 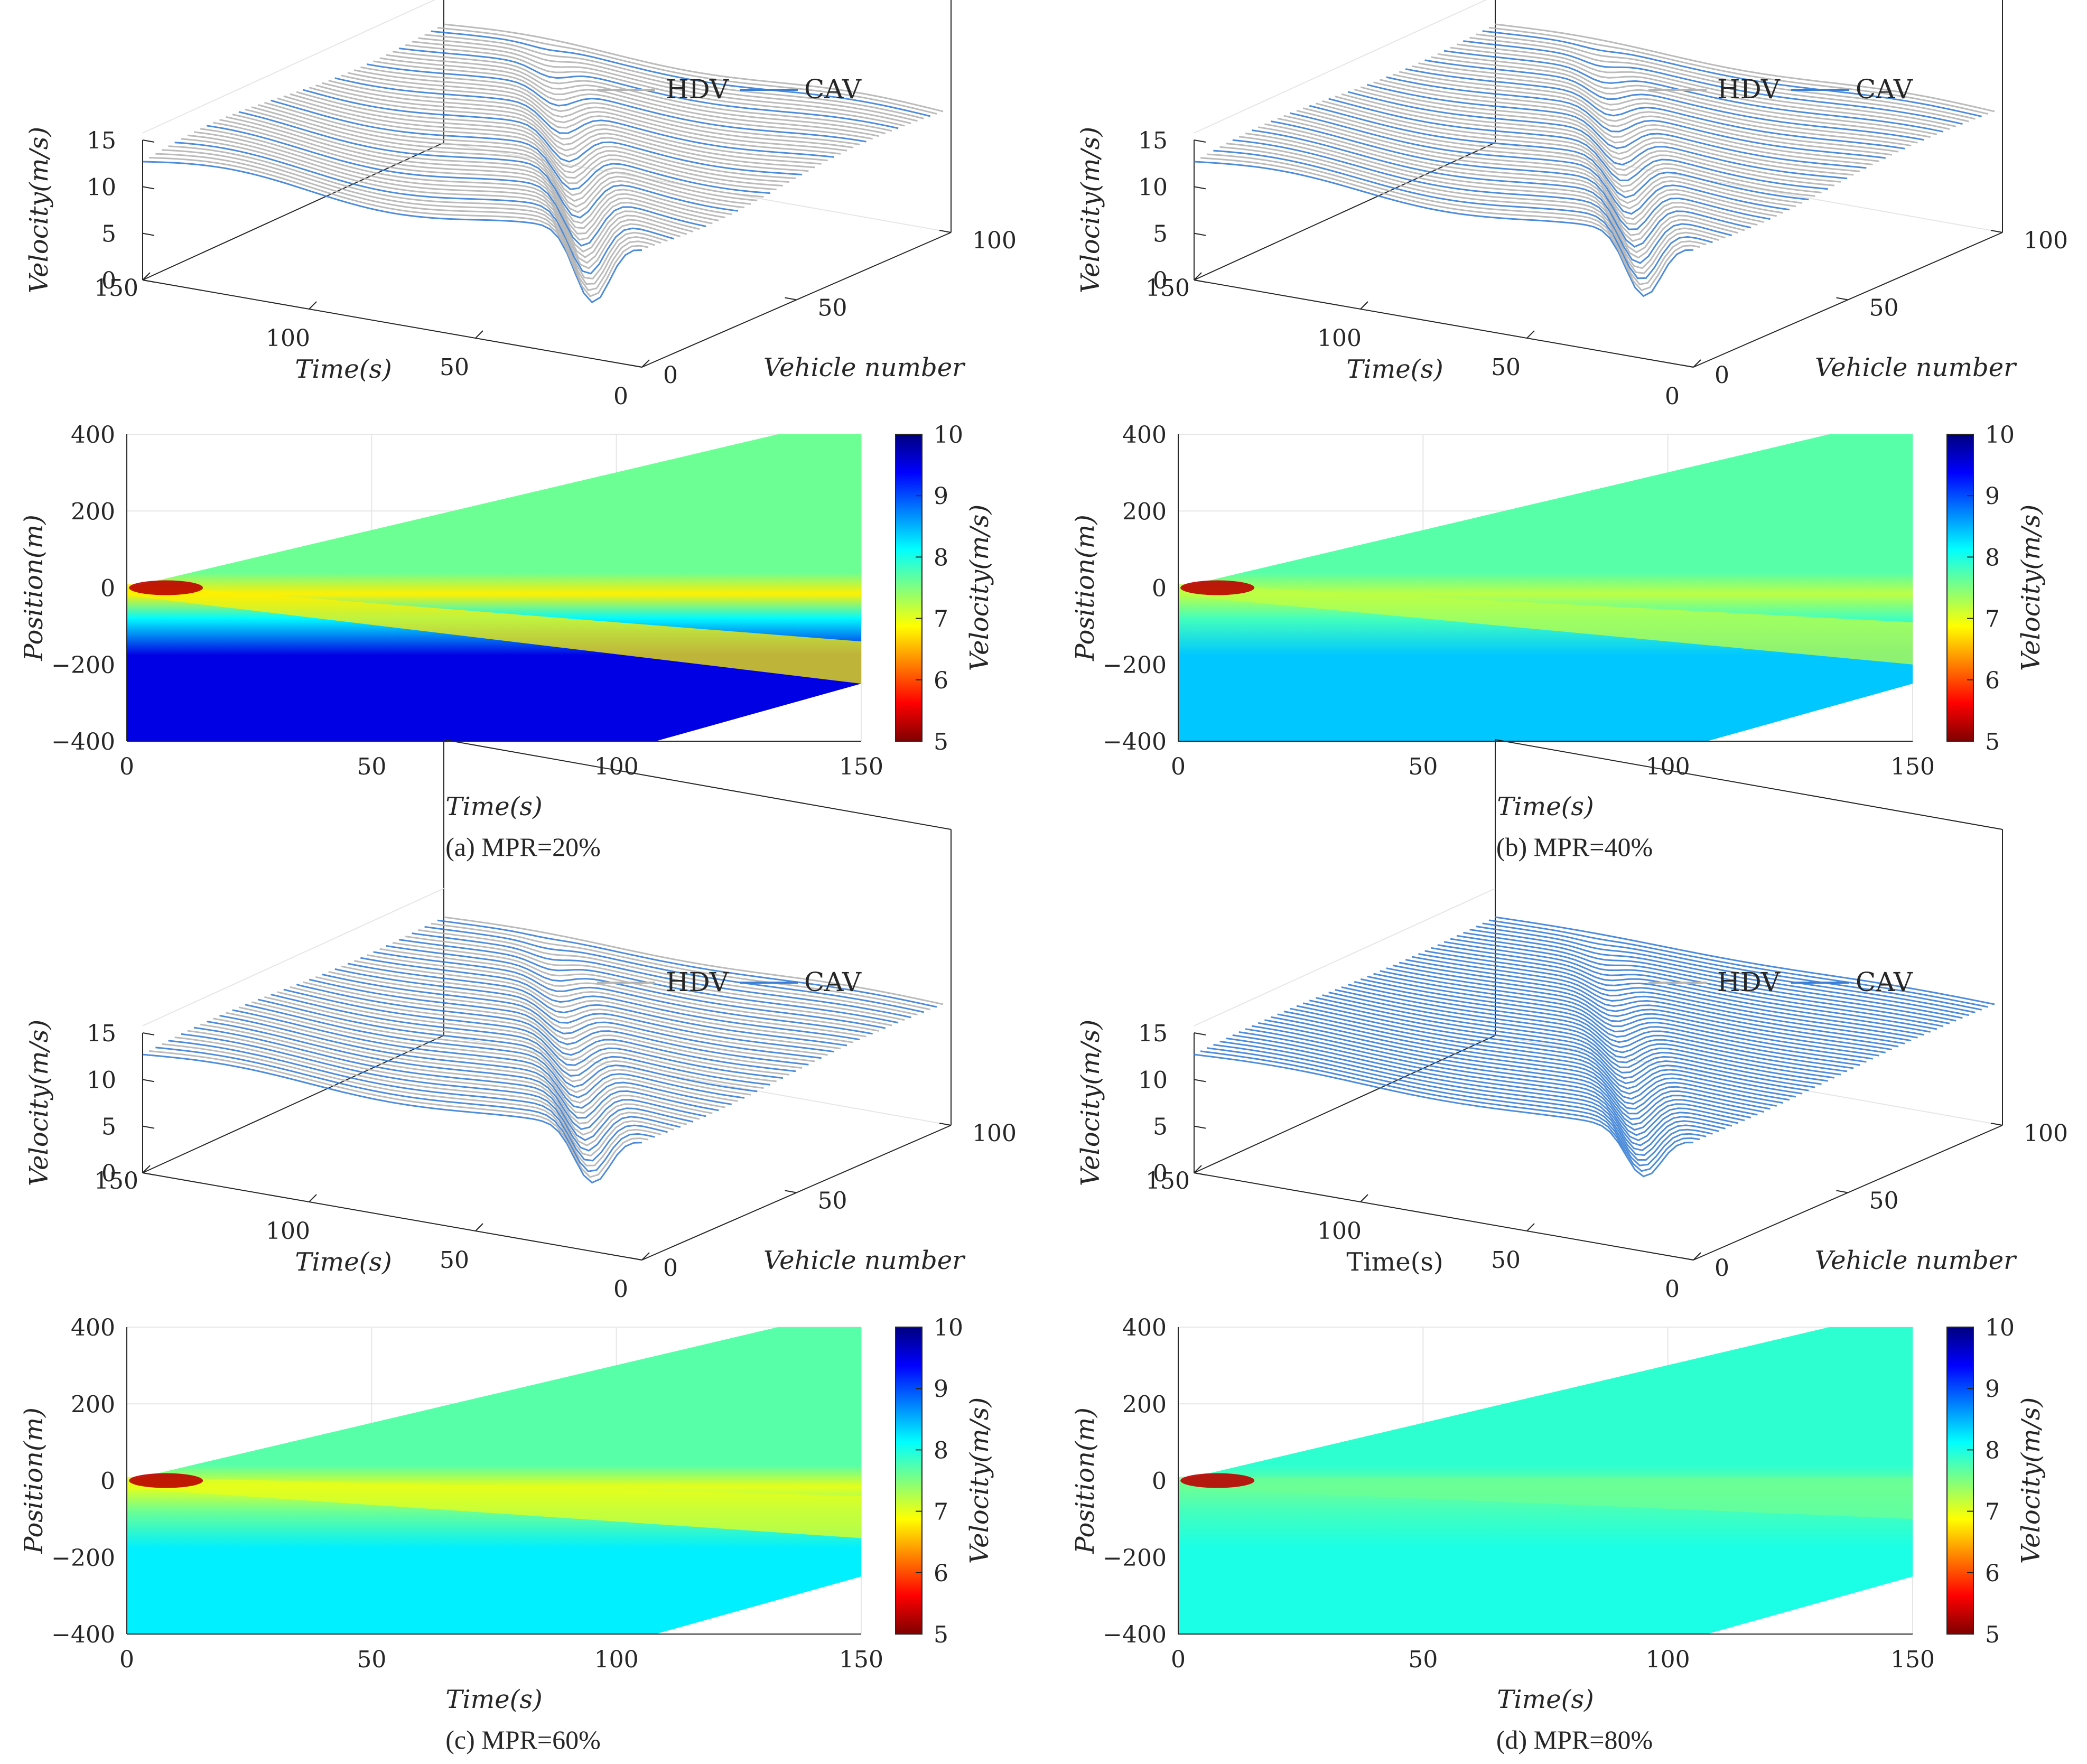 What do you see at coordinates (108, 588) in the screenshot?
I see `y-tick-label: 0` at bounding box center [108, 588].